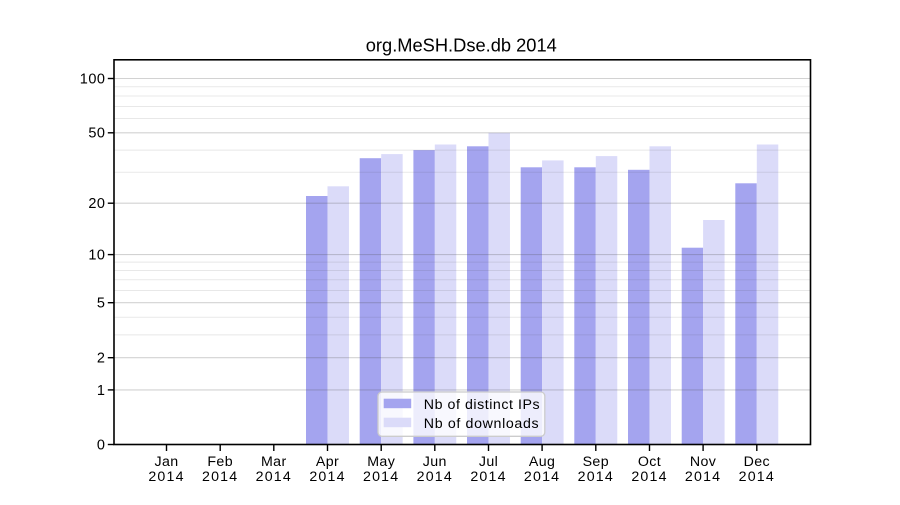 This screenshot has width=900, height=505. I want to click on svg-text: 2, so click(101, 359).